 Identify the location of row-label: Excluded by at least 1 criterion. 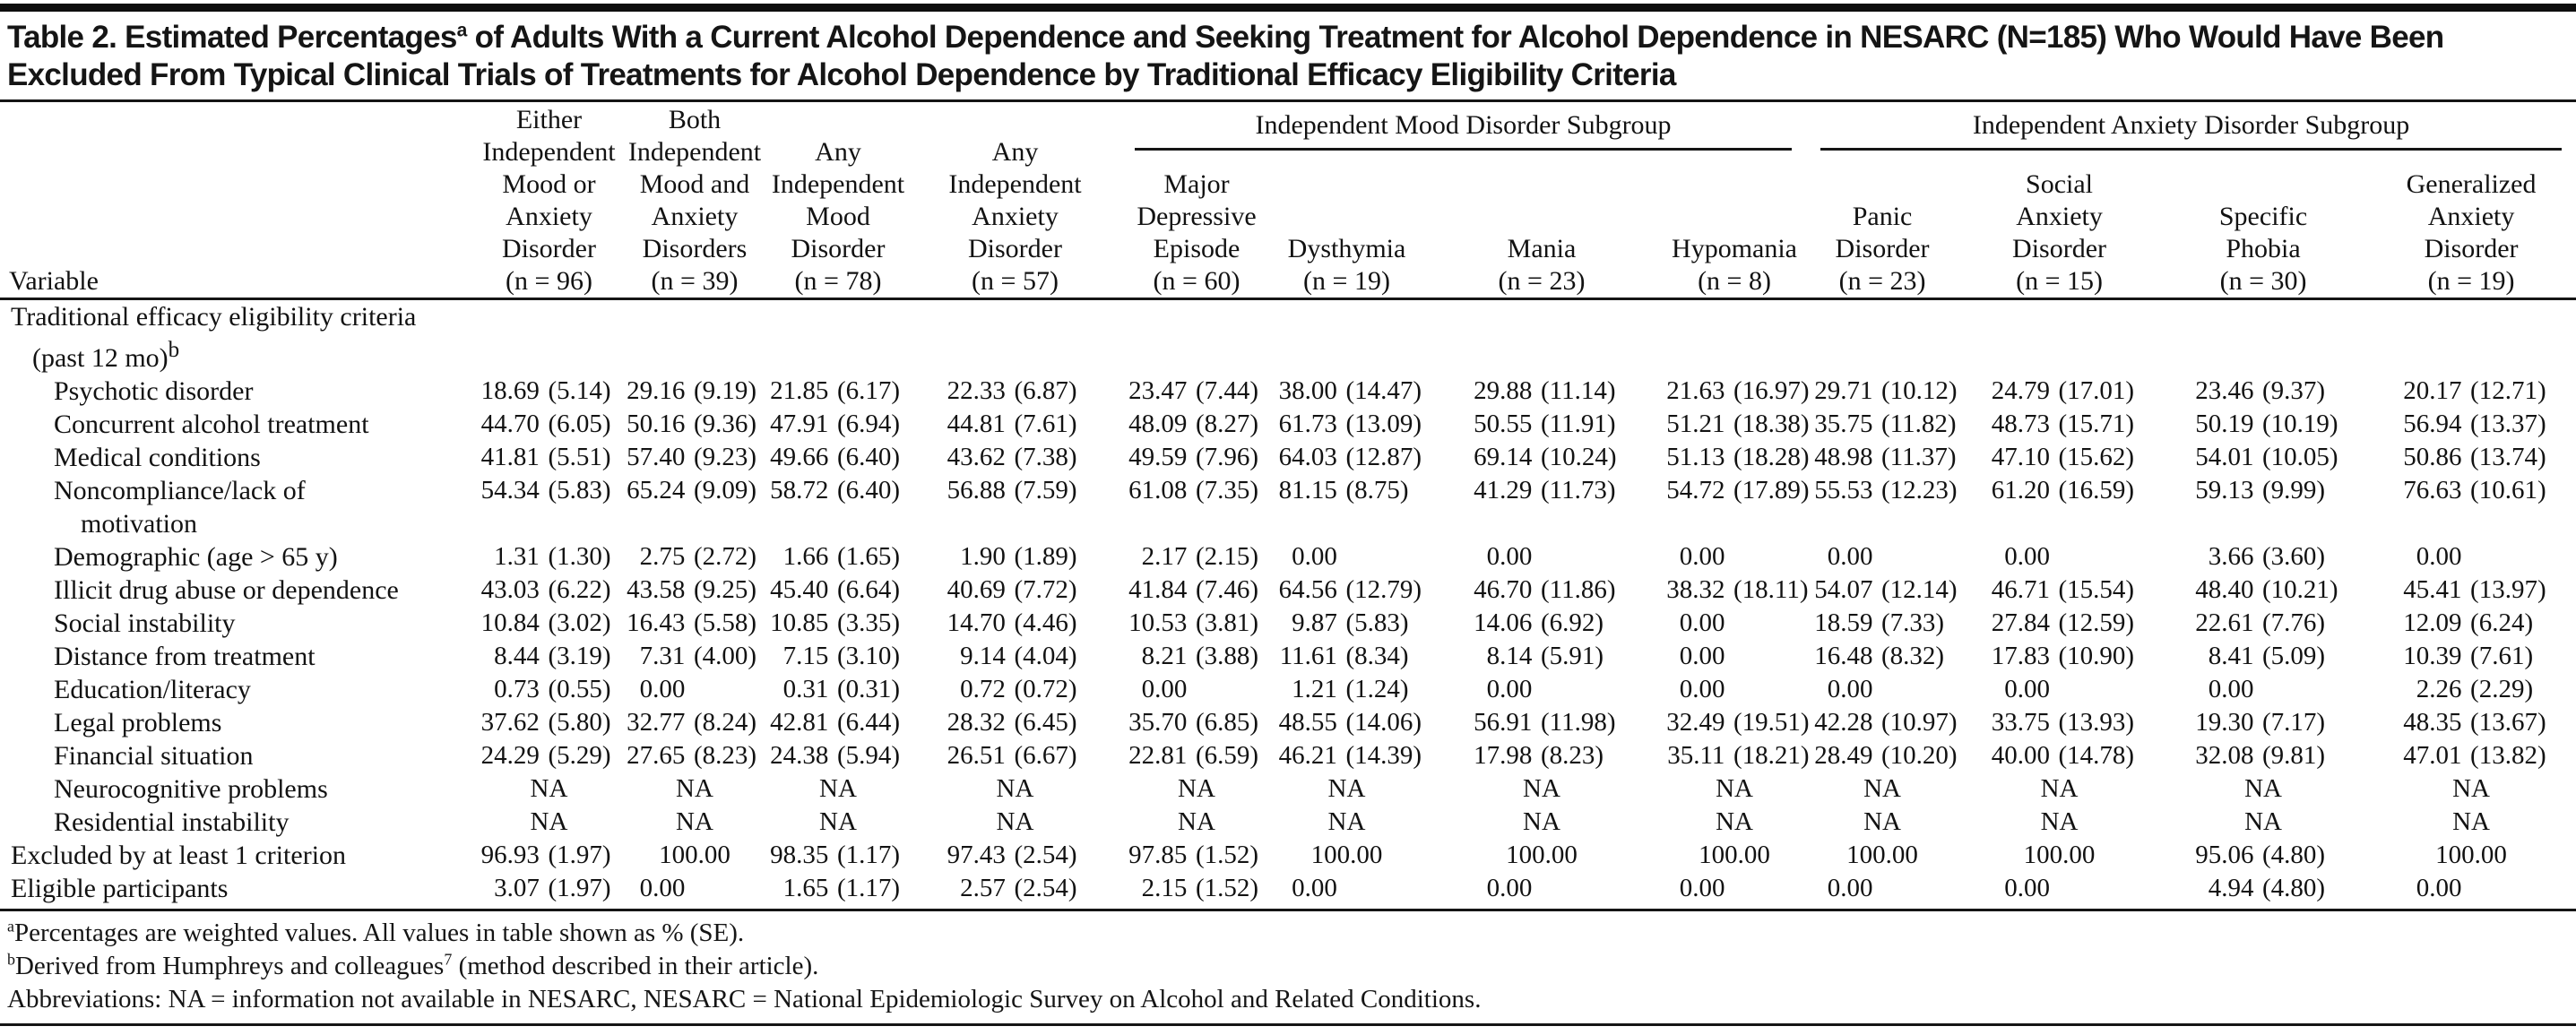
(237, 855).